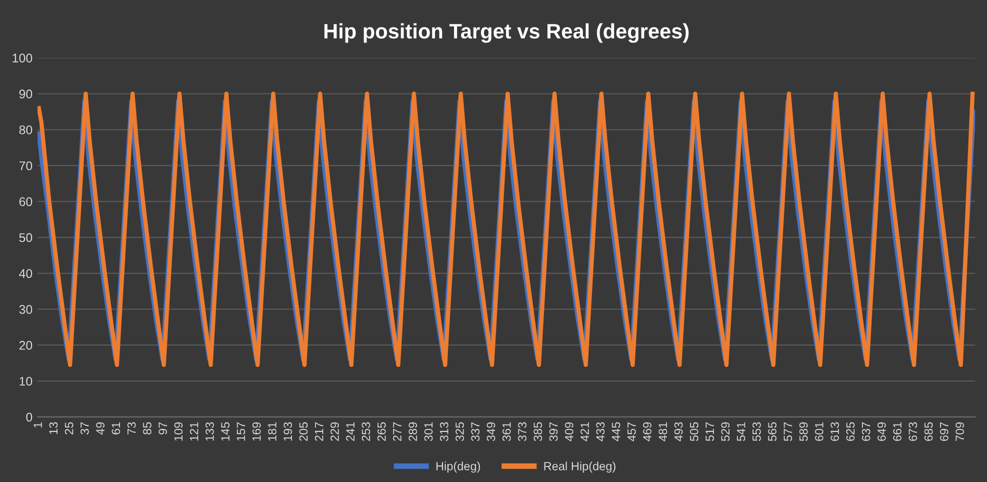 Image resolution: width=987 pixels, height=482 pixels. What do you see at coordinates (913, 431) in the screenshot?
I see `x-tick-label: 673` at bounding box center [913, 431].